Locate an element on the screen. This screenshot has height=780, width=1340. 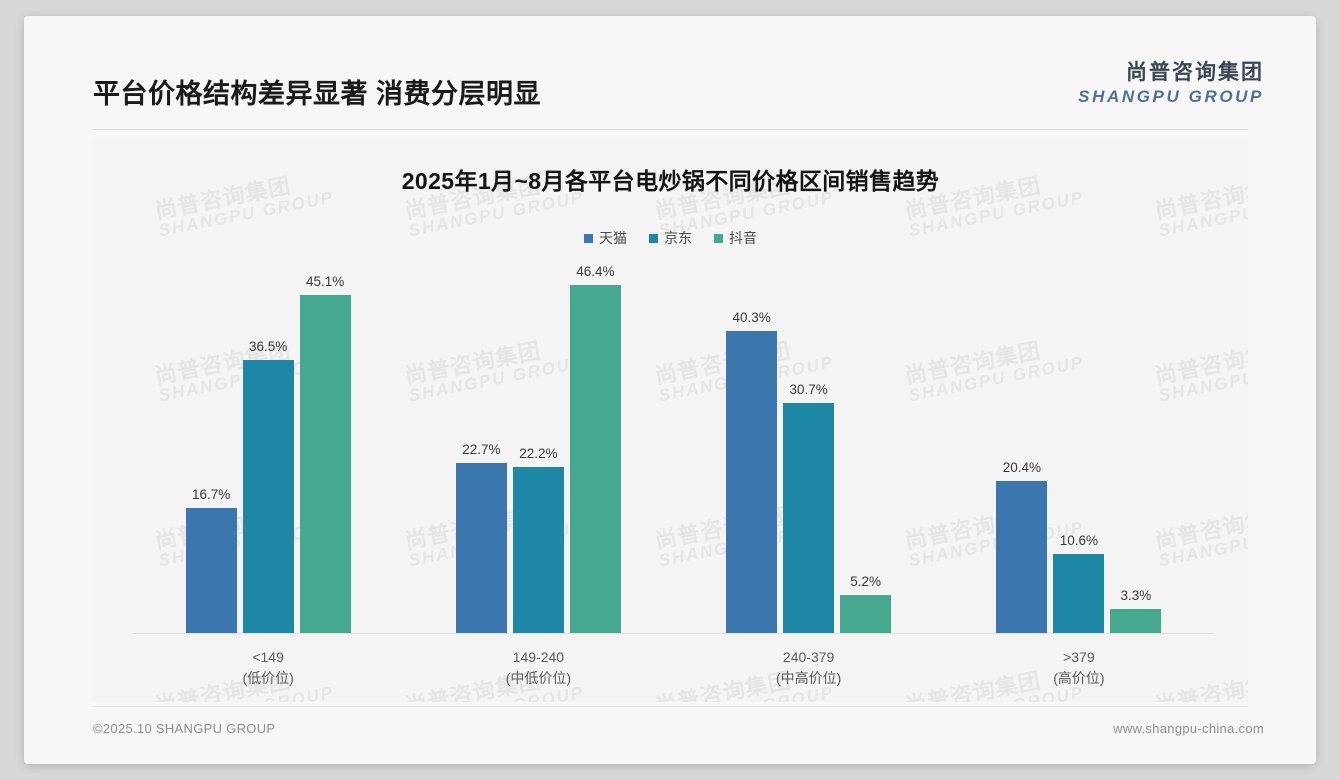
bar-group: 22.7% 22.2% 46.4% is located at coordinates (538, 446).